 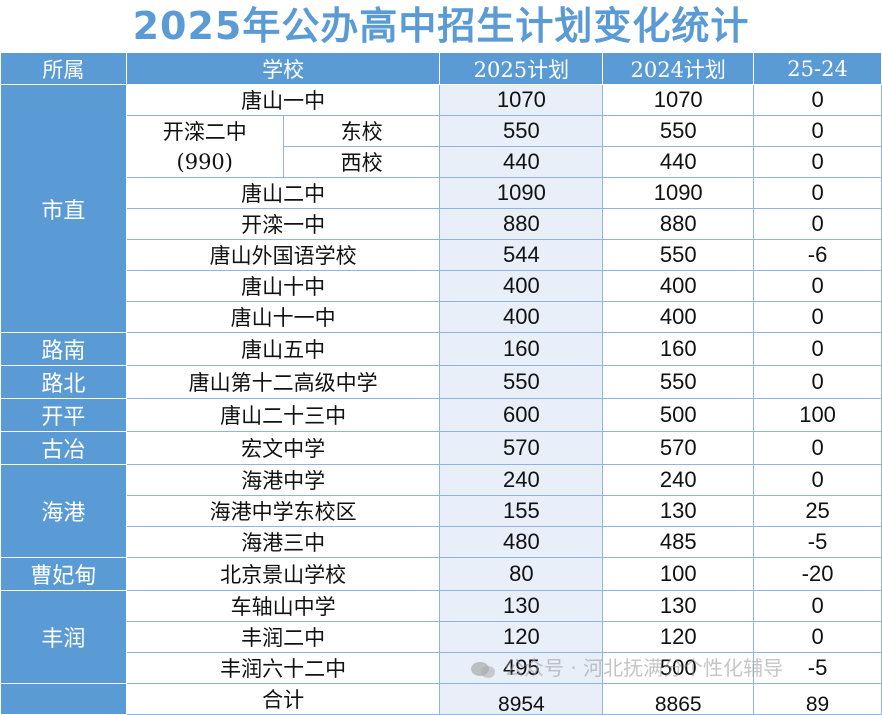 I want to click on district-cell: 开平, so click(x=63, y=415).